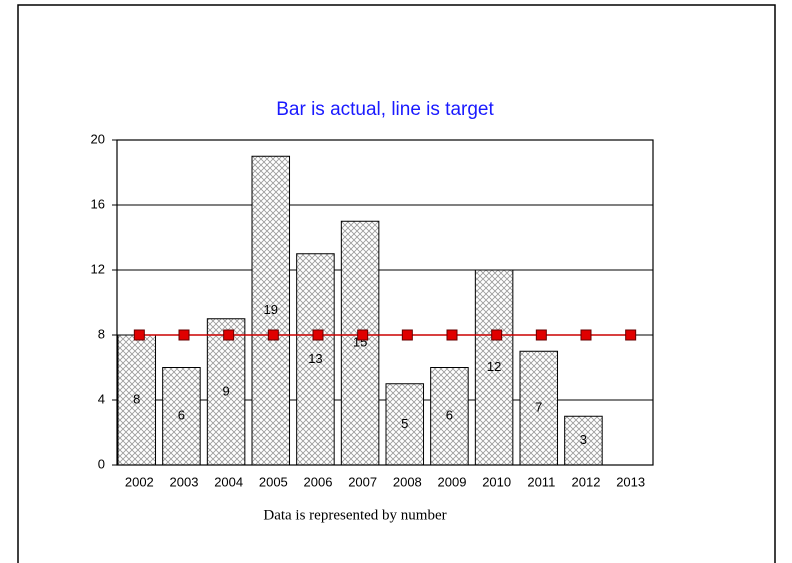 This screenshot has height=563, width=792. I want to click on x-tick-label: 2003, so click(184, 481).